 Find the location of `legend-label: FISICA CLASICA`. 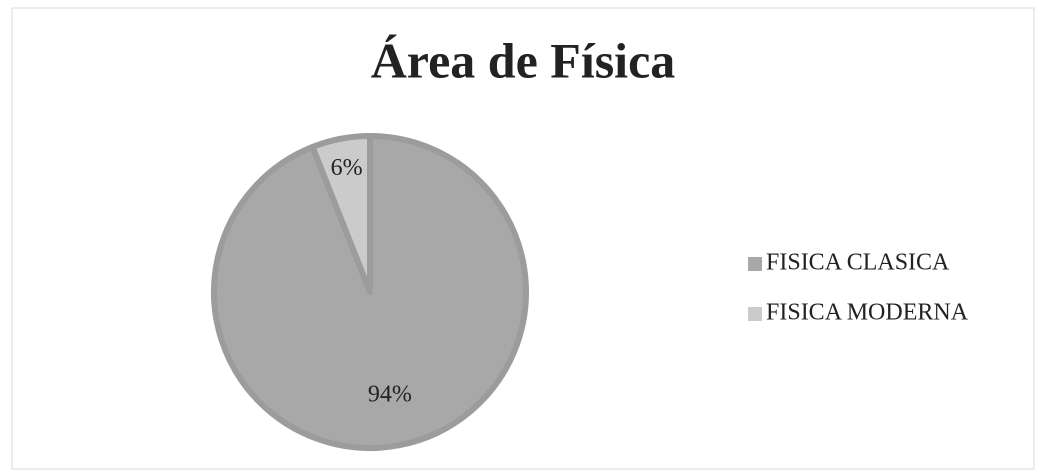

legend-label: FISICA CLASICA is located at coordinates (858, 263).